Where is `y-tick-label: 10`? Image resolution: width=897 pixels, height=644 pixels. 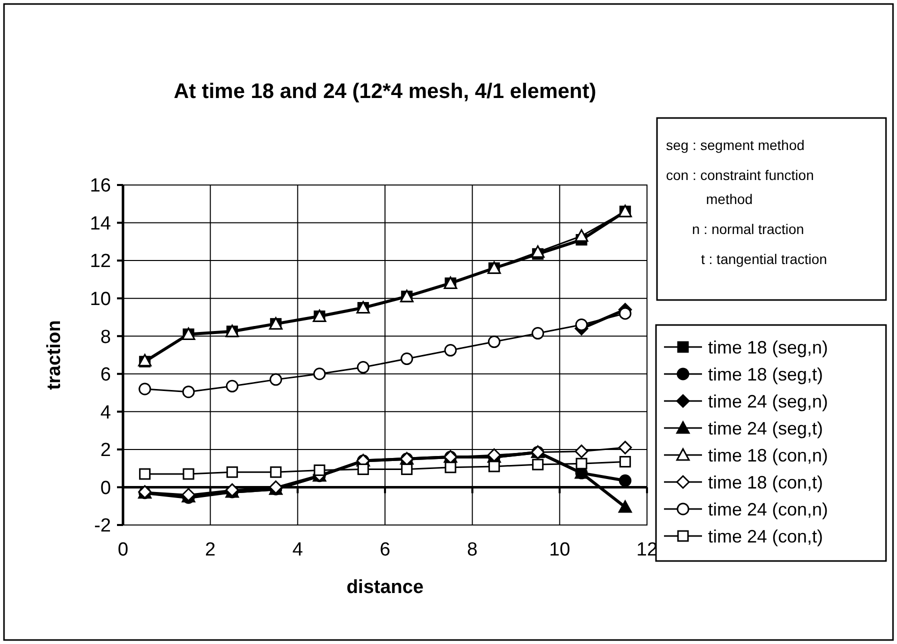
y-tick-label: 10 is located at coordinates (100, 299).